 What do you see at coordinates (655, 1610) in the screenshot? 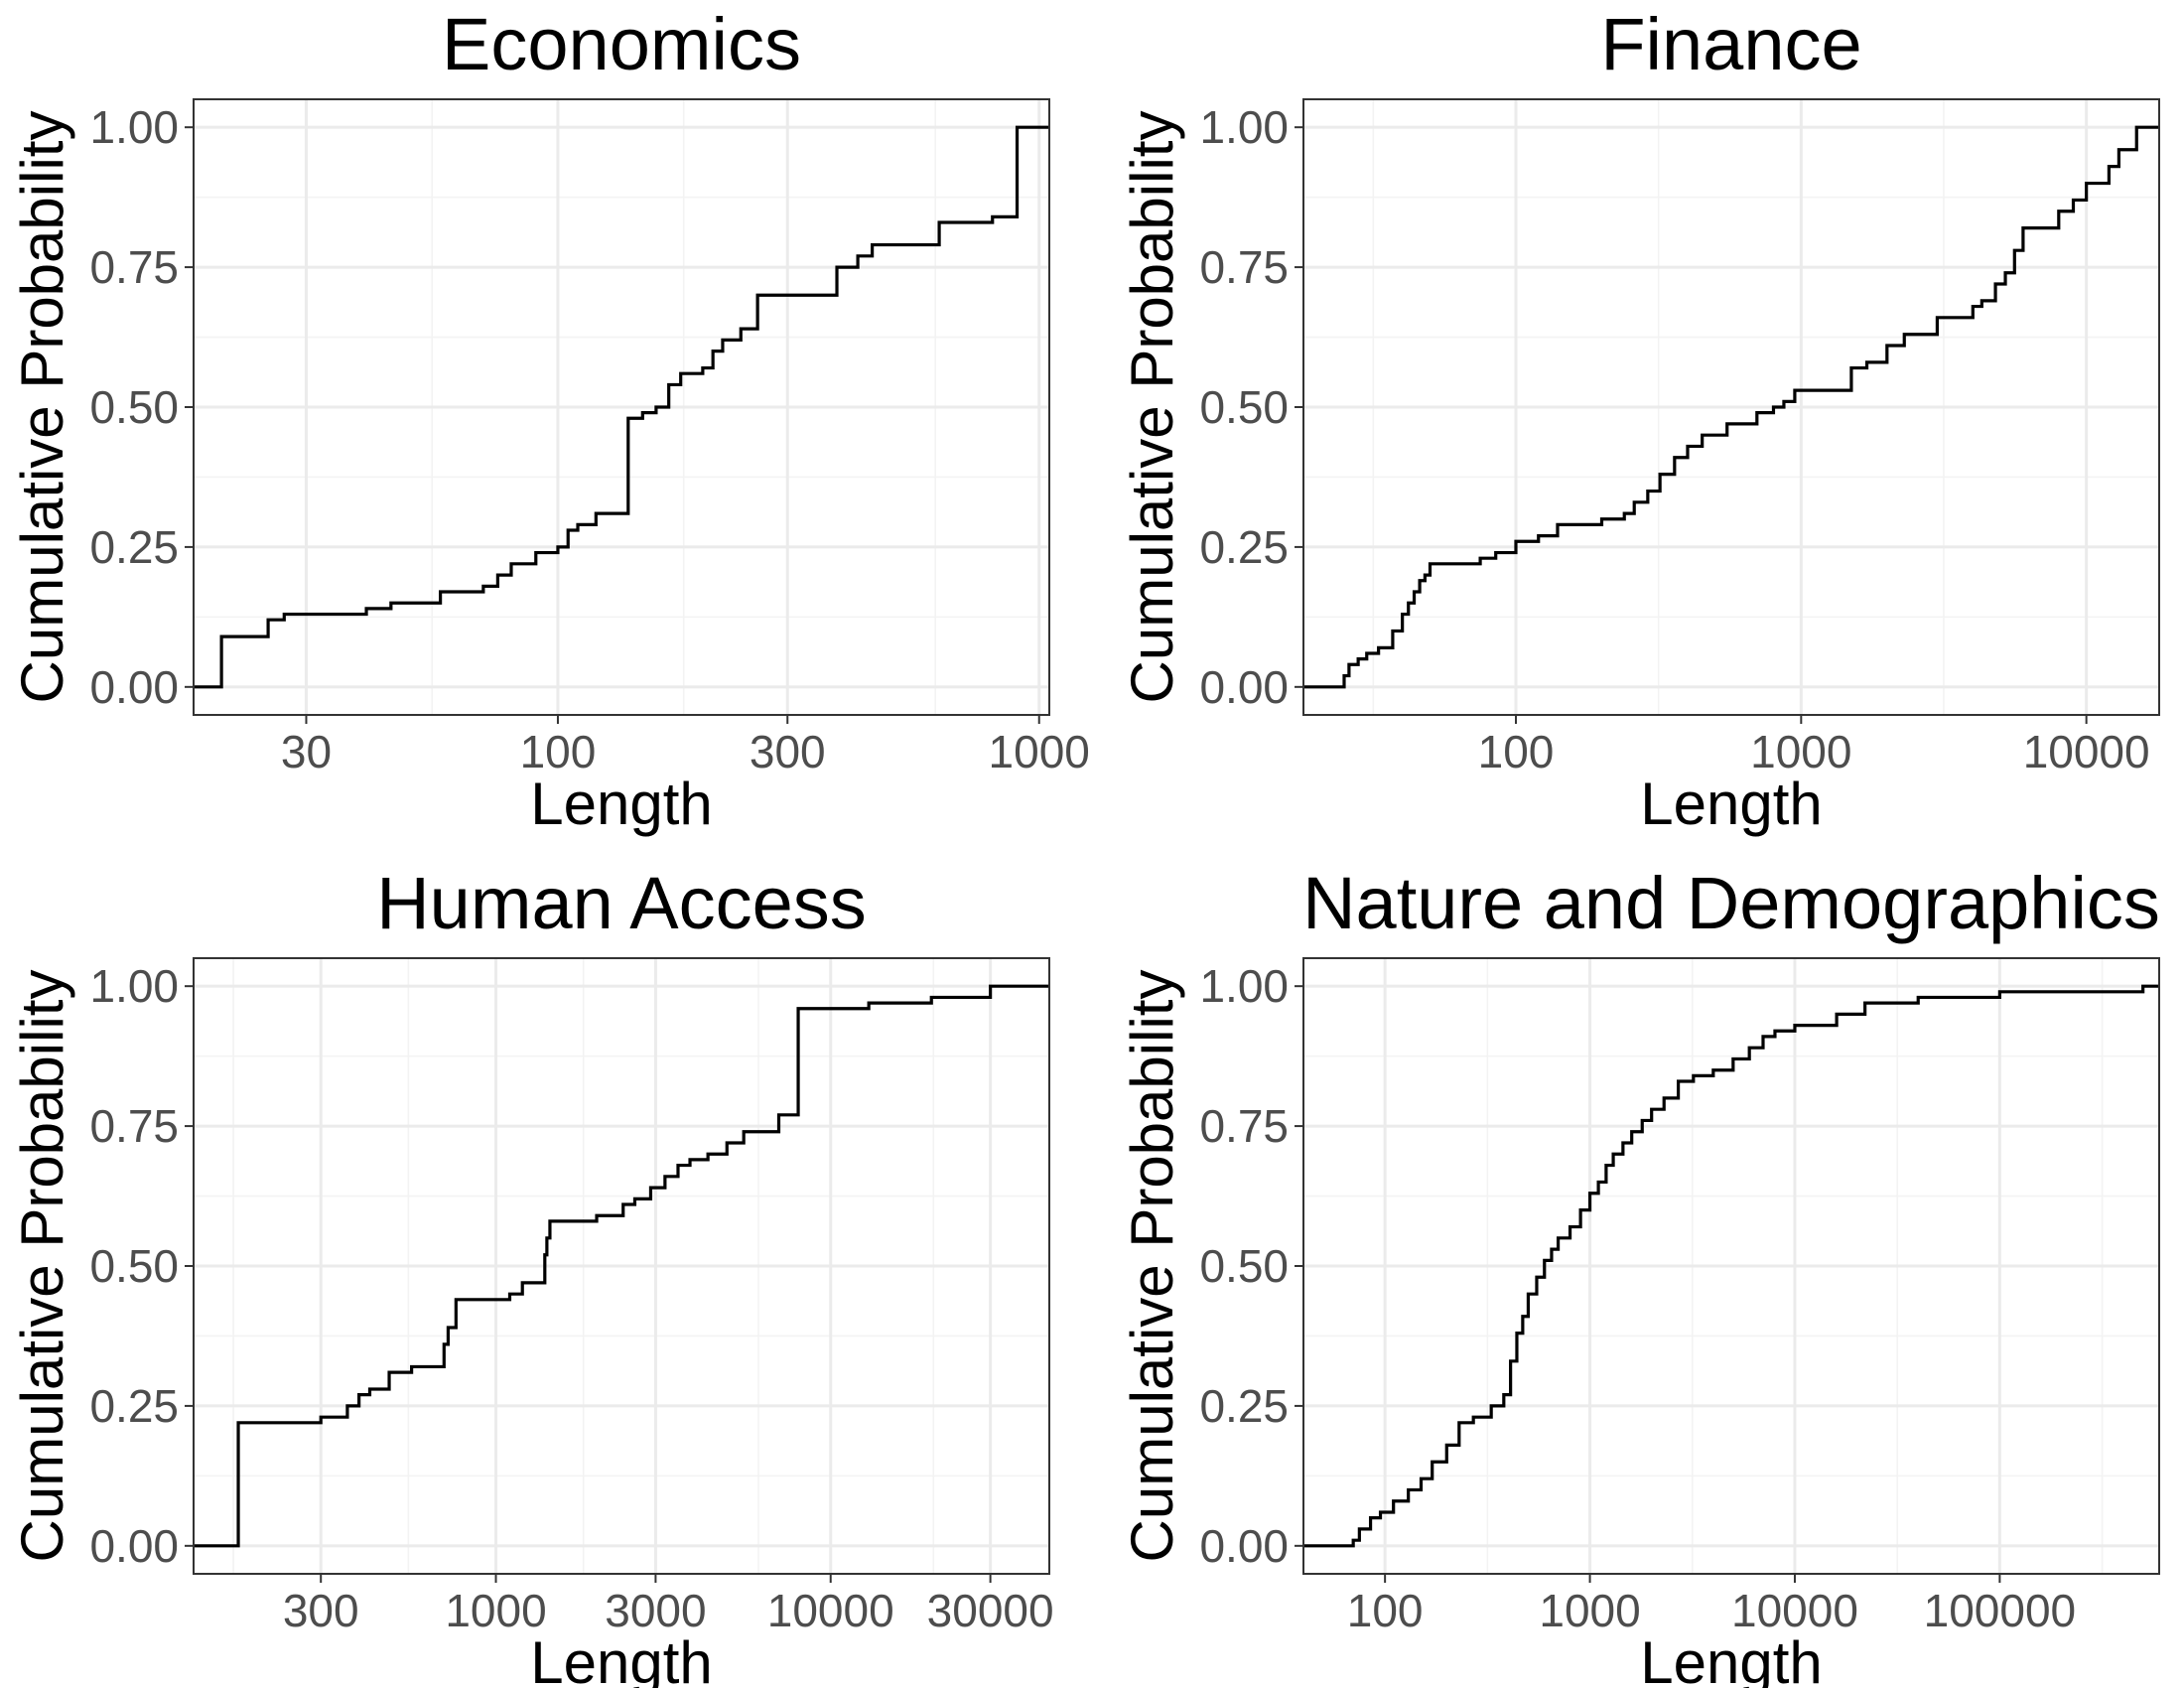
I see `x-tick-label: 3000` at bounding box center [655, 1610].